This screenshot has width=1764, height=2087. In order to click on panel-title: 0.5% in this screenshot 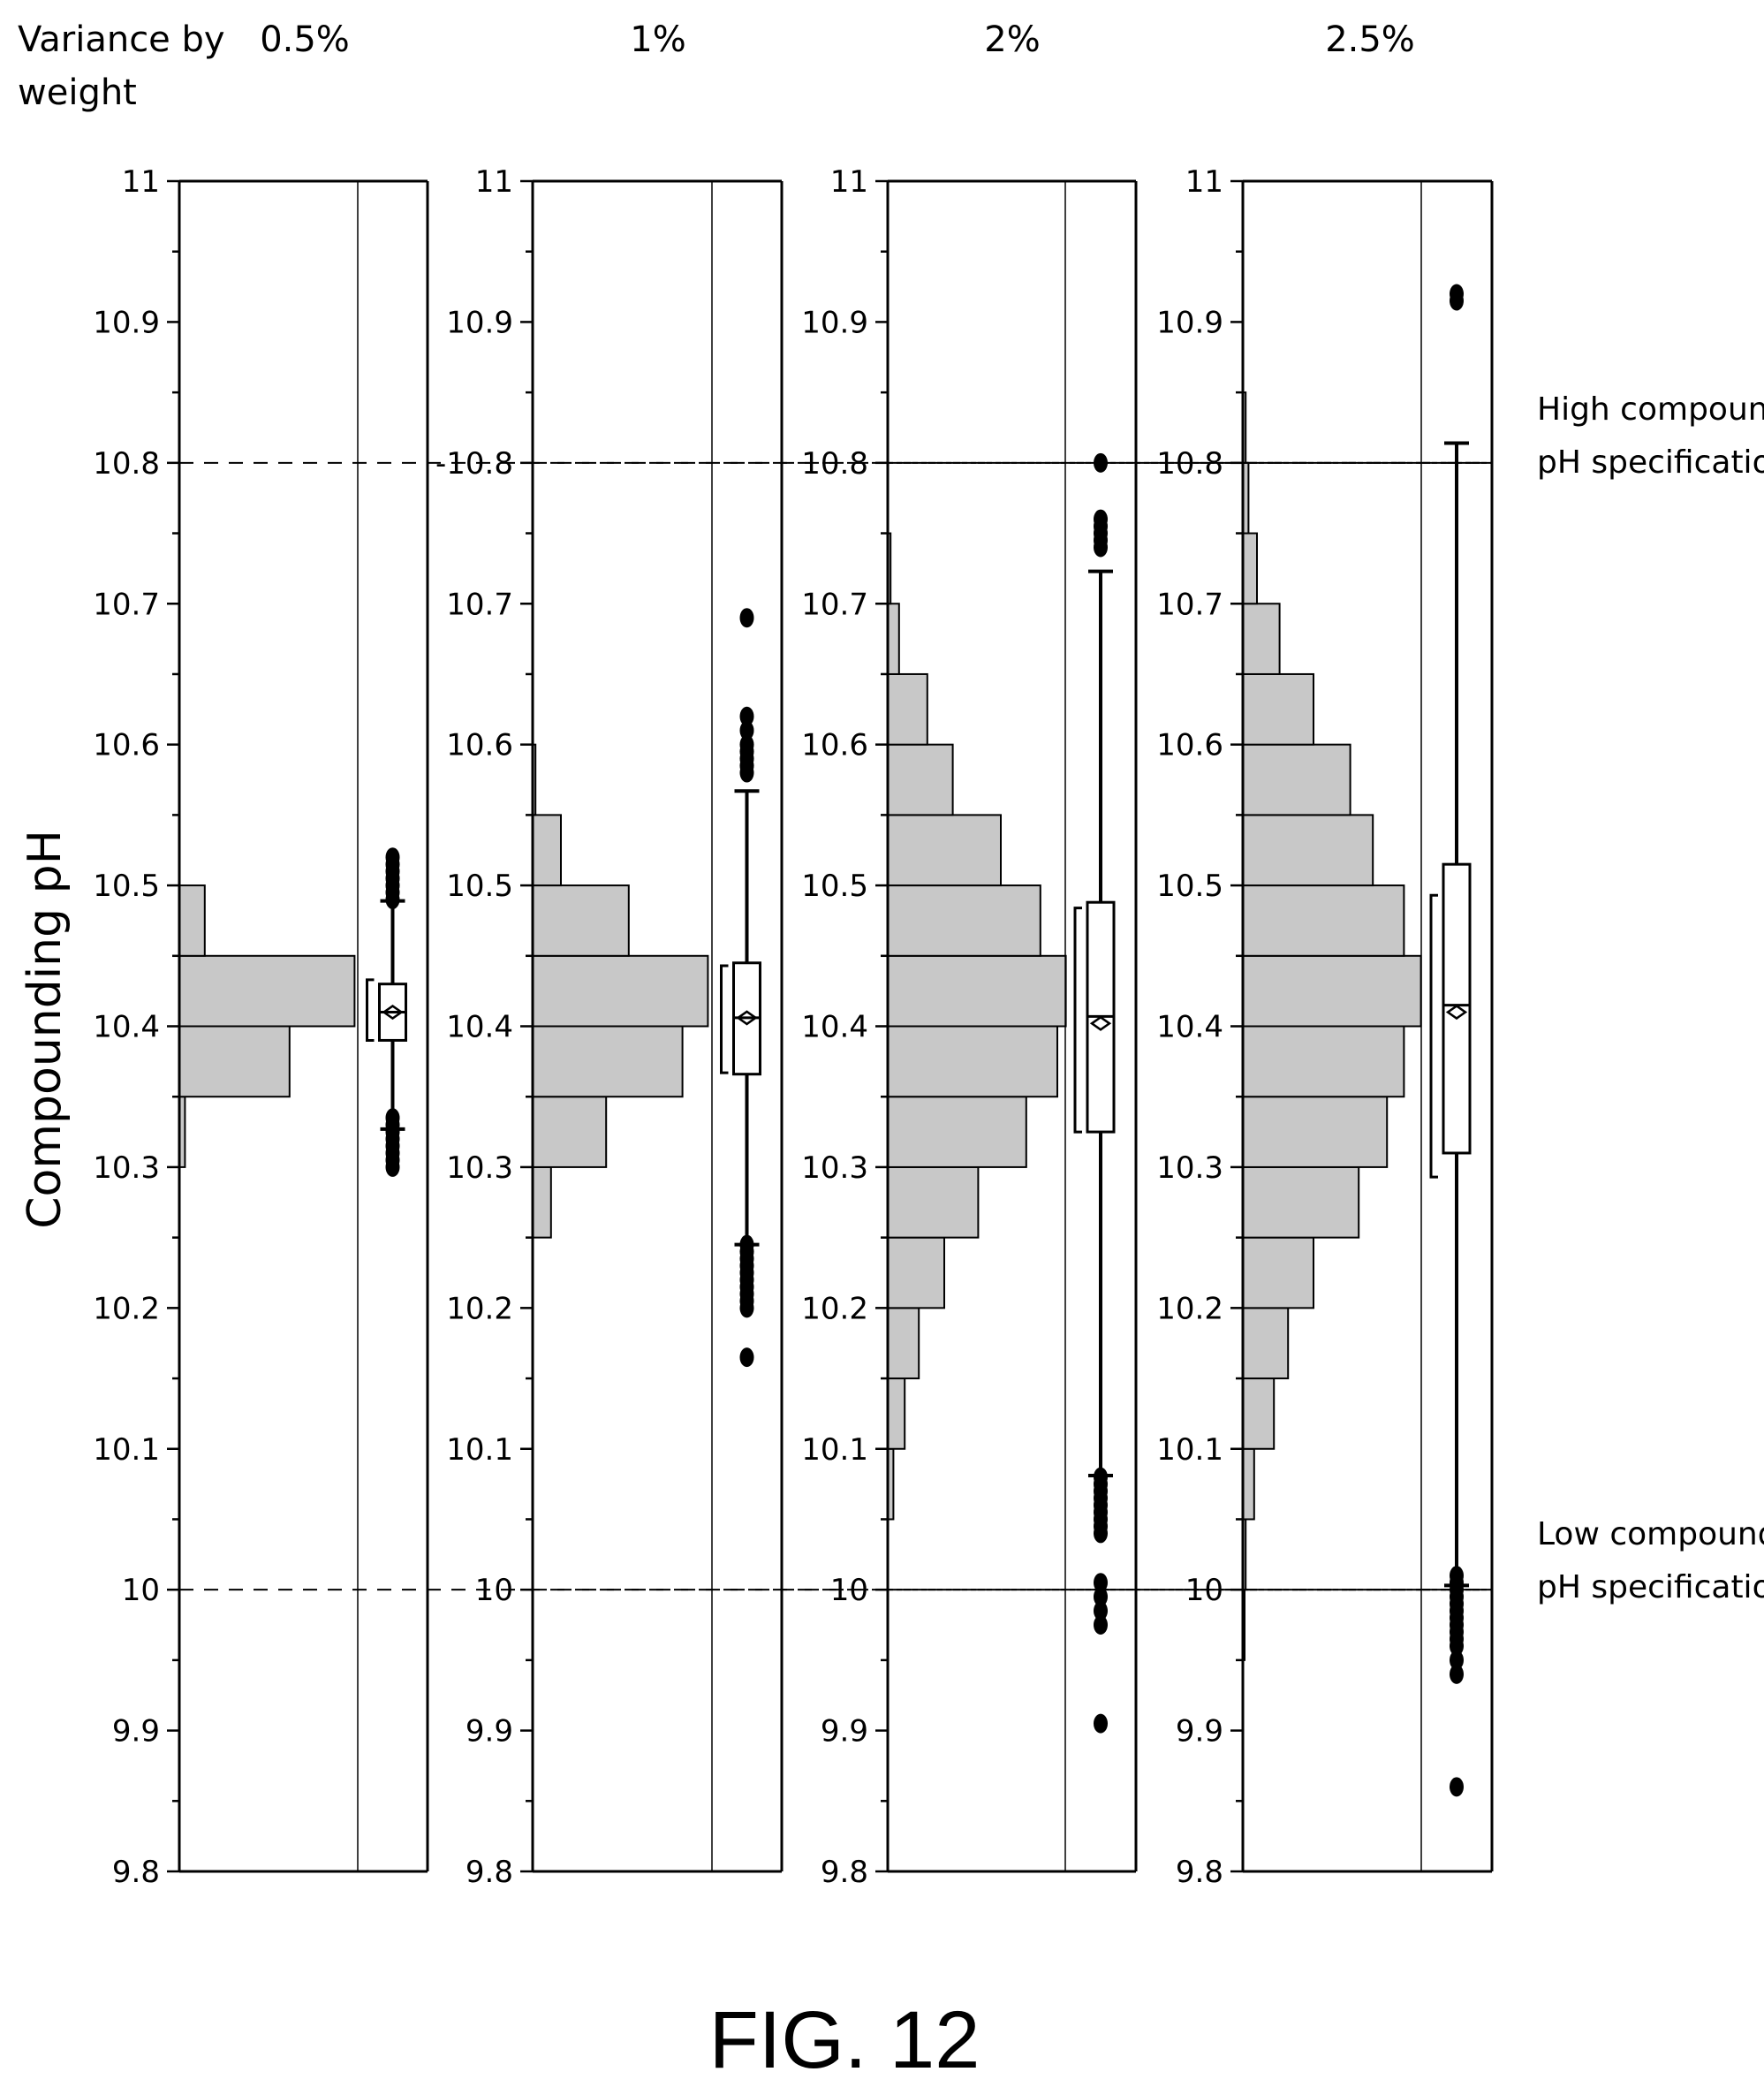, I will do `click(305, 39)`.